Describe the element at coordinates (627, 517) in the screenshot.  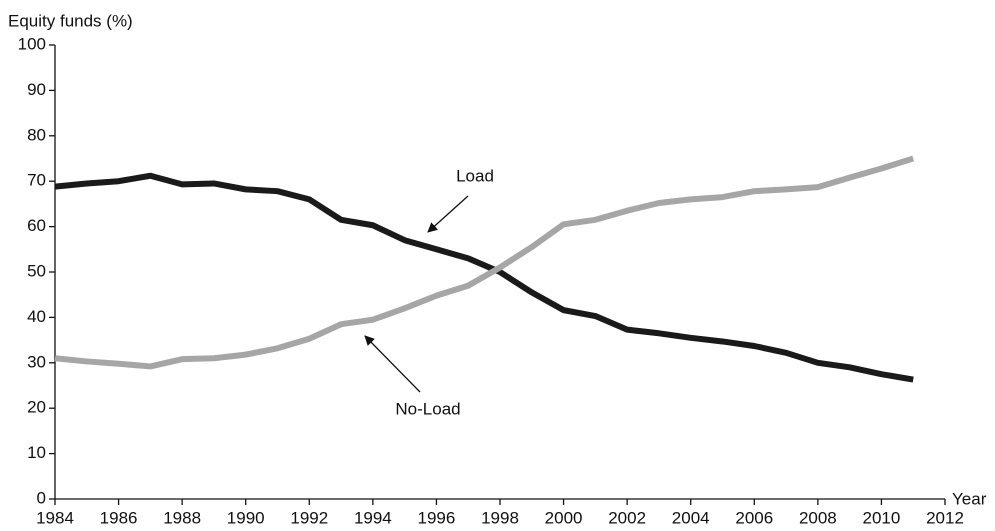
I see `x-tick-label: 2002` at that location.